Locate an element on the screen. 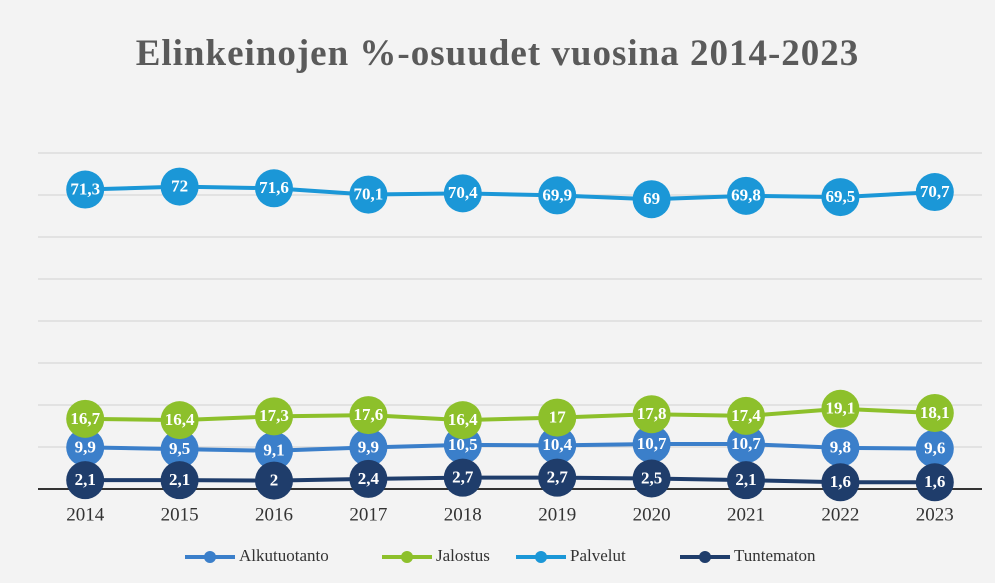 The width and height of the screenshot is (995, 583). title-box: Elinkeinojen %-osuudet vuosina 2014-2023 is located at coordinates (497, 54).